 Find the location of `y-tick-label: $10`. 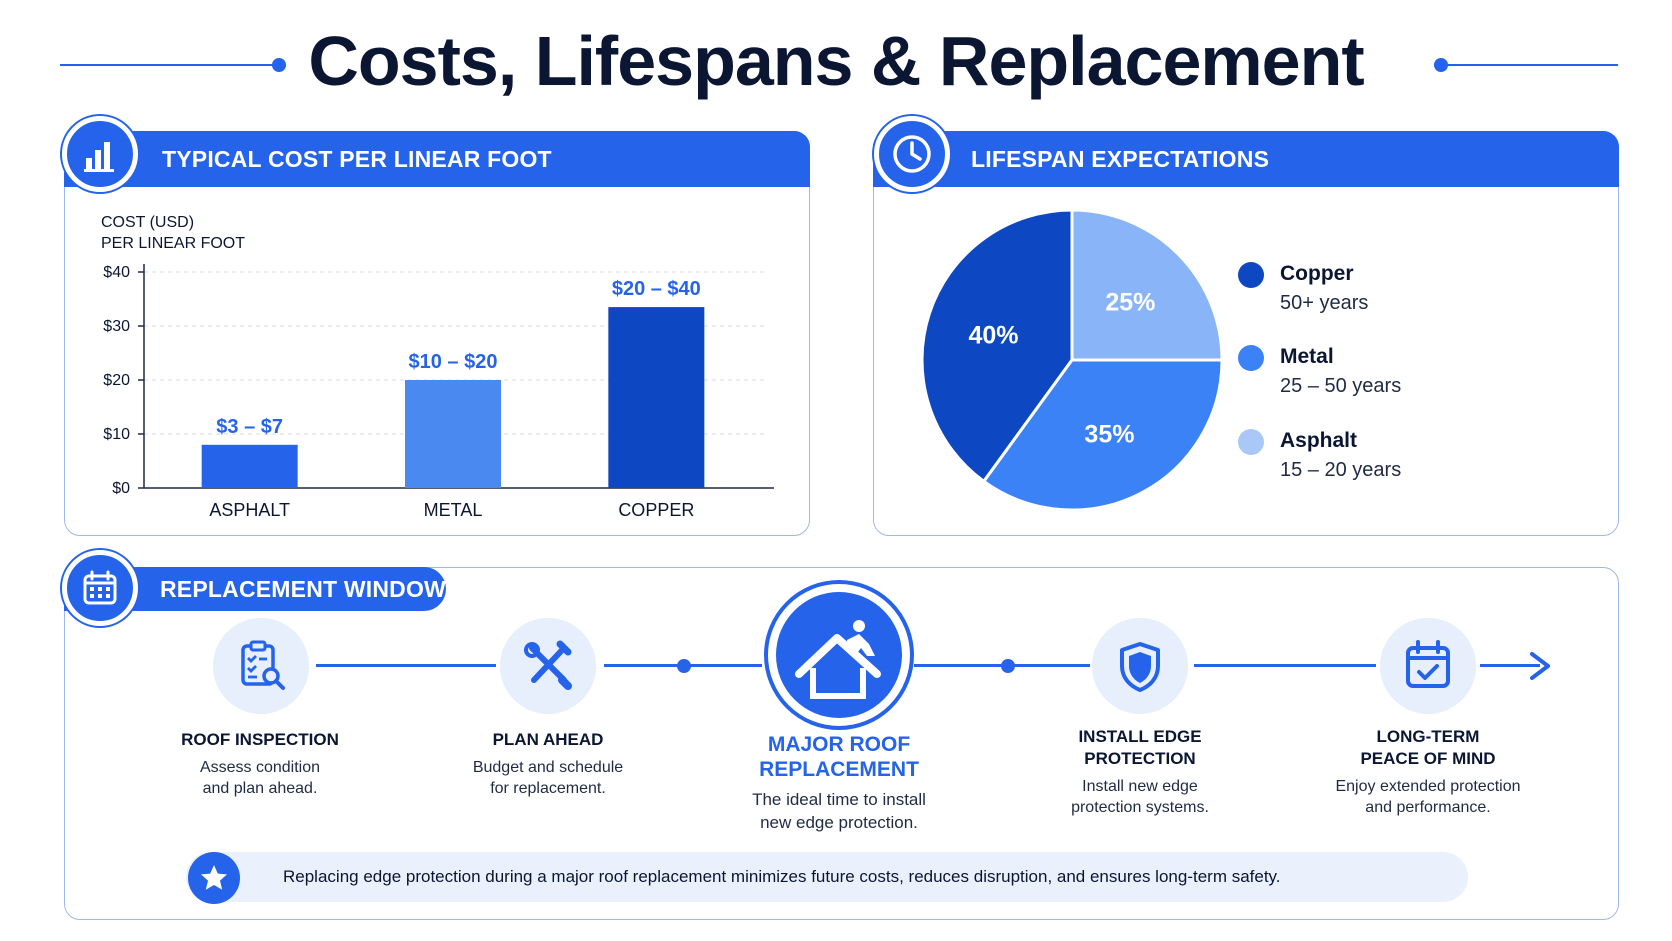

y-tick-label: $10 is located at coordinates (116, 434).